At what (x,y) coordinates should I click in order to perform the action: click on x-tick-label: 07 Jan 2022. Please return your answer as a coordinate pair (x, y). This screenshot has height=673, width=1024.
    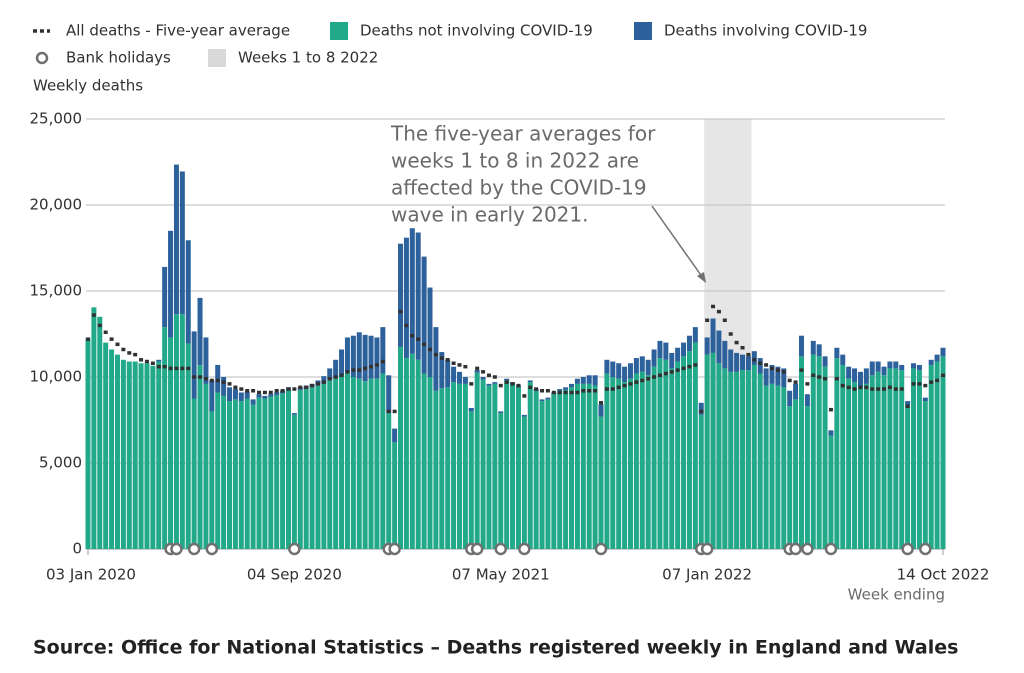
    Looking at the image, I should click on (707, 575).